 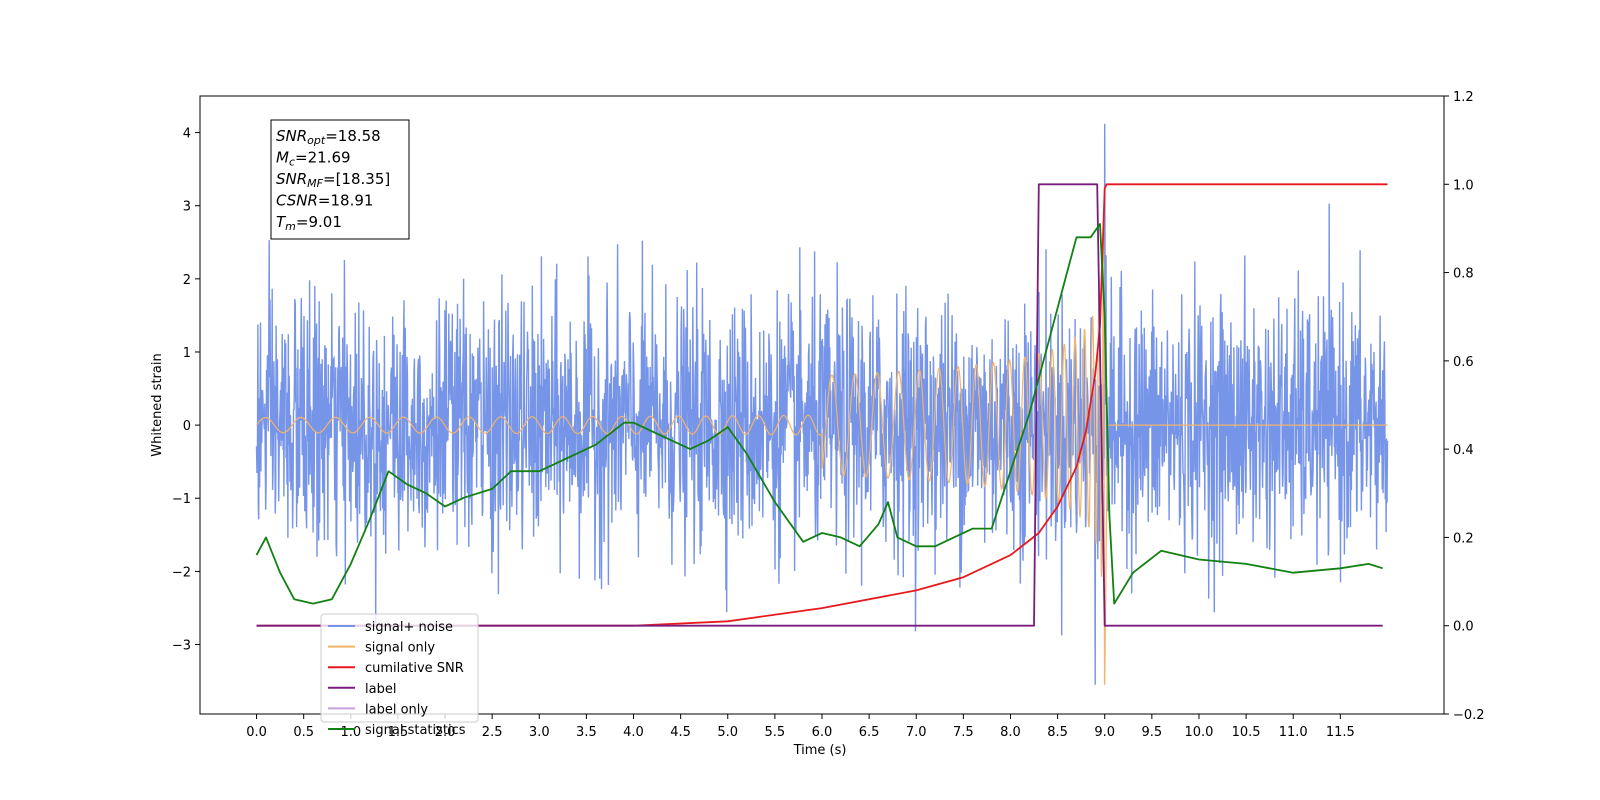 What do you see at coordinates (396, 709) in the screenshot?
I see `legend-label: label only` at bounding box center [396, 709].